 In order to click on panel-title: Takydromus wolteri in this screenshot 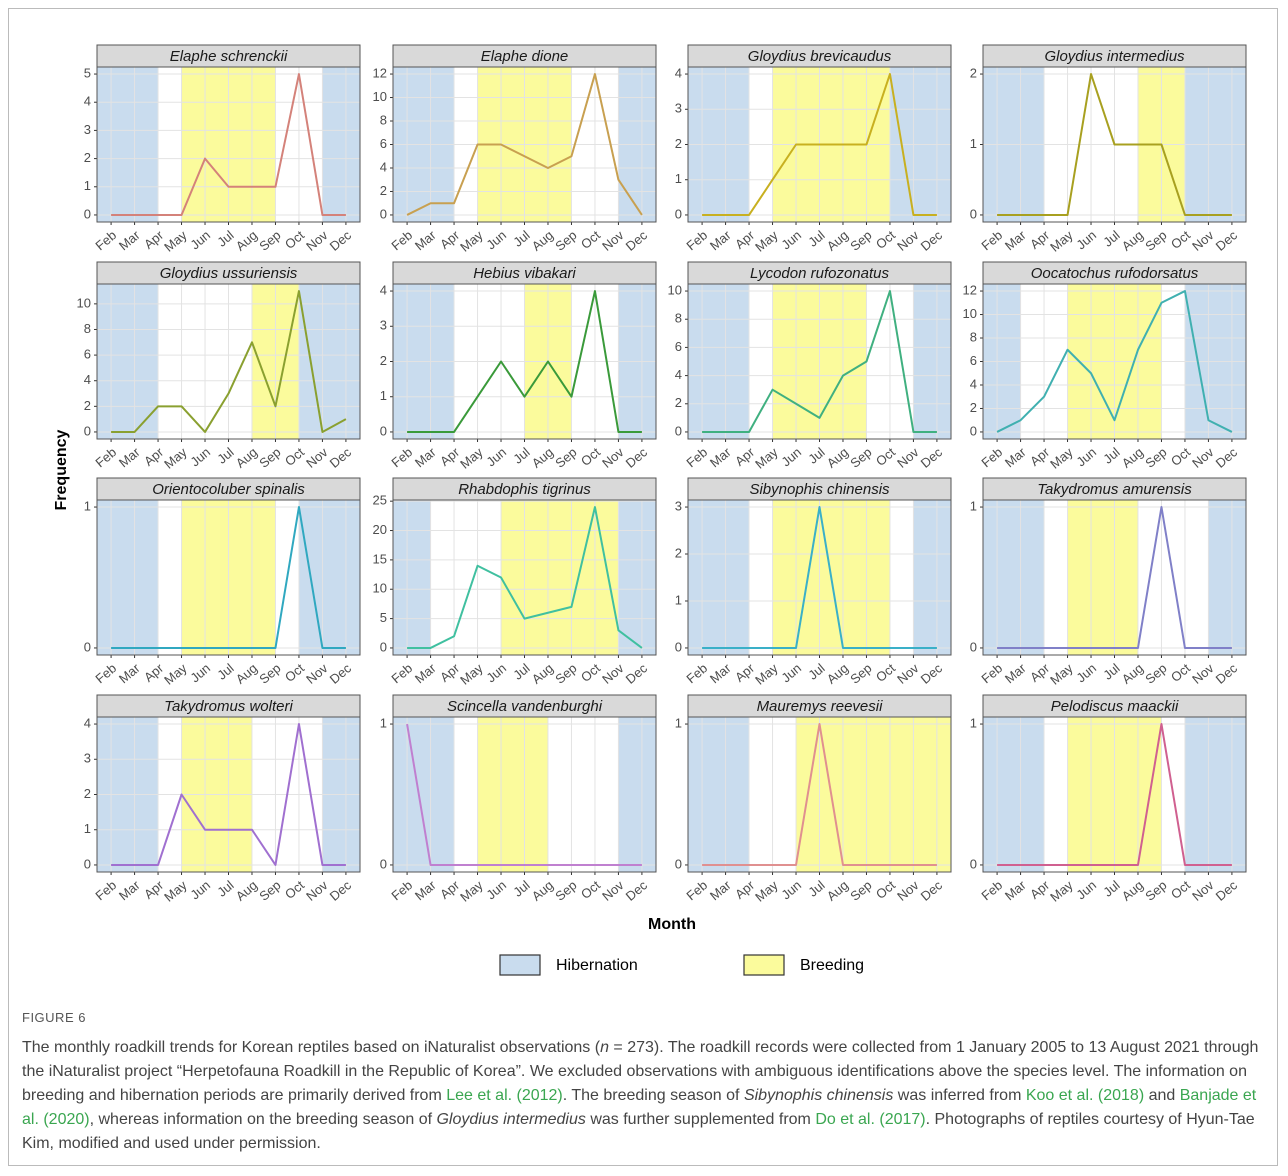, I will do `click(228, 706)`.